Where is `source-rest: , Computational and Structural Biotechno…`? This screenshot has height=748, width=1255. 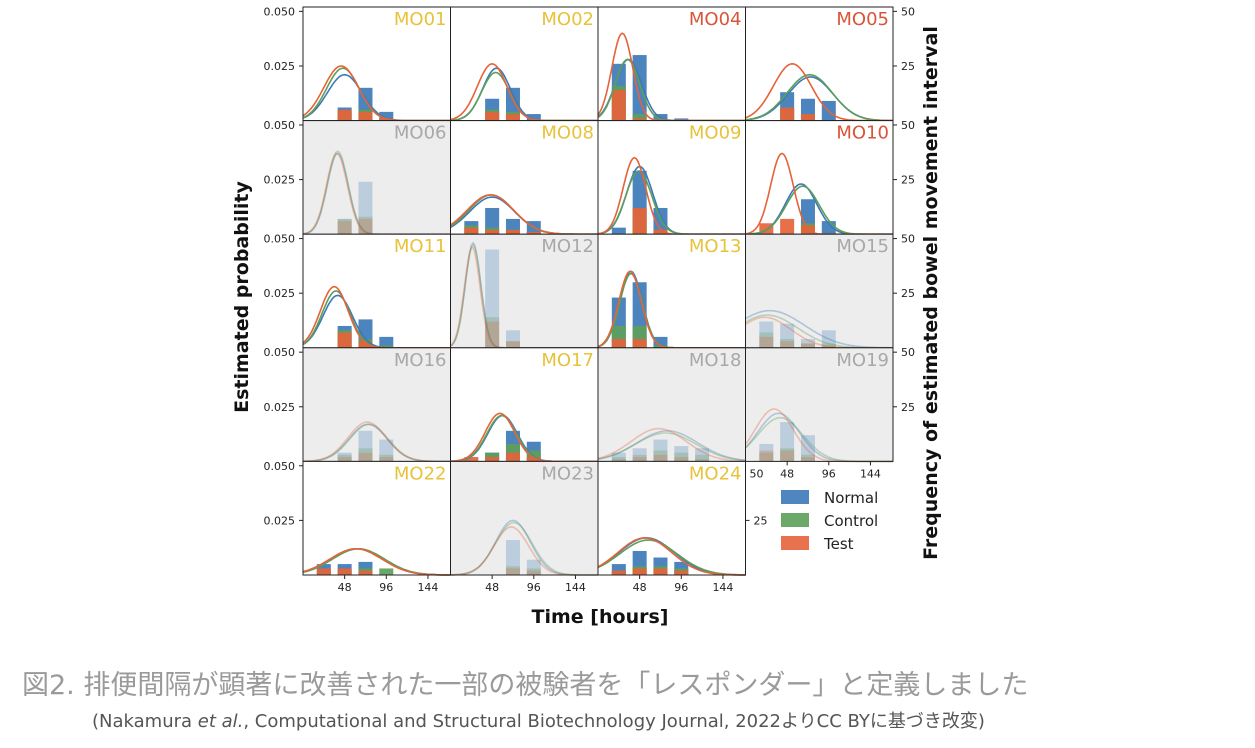 source-rest: , Computational and Structural Biotechno… is located at coordinates (614, 721).